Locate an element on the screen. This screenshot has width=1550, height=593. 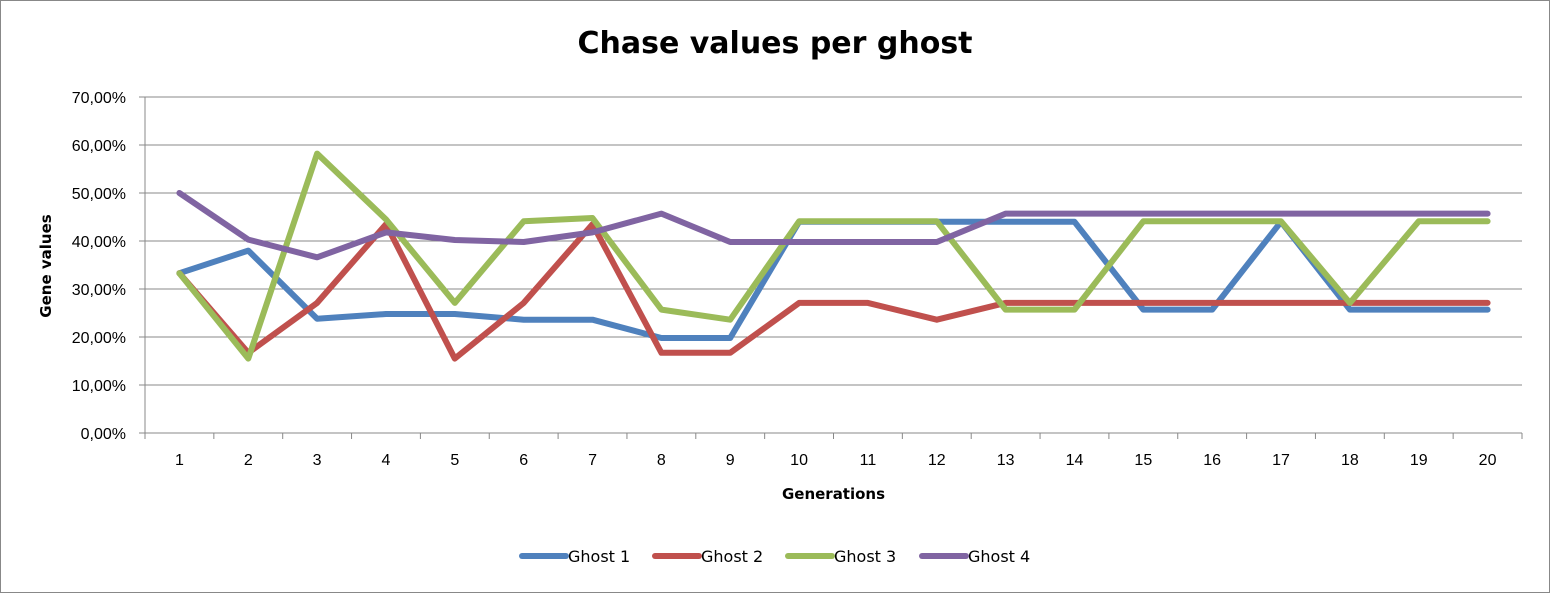
x-tick-label: 9 is located at coordinates (730, 460).